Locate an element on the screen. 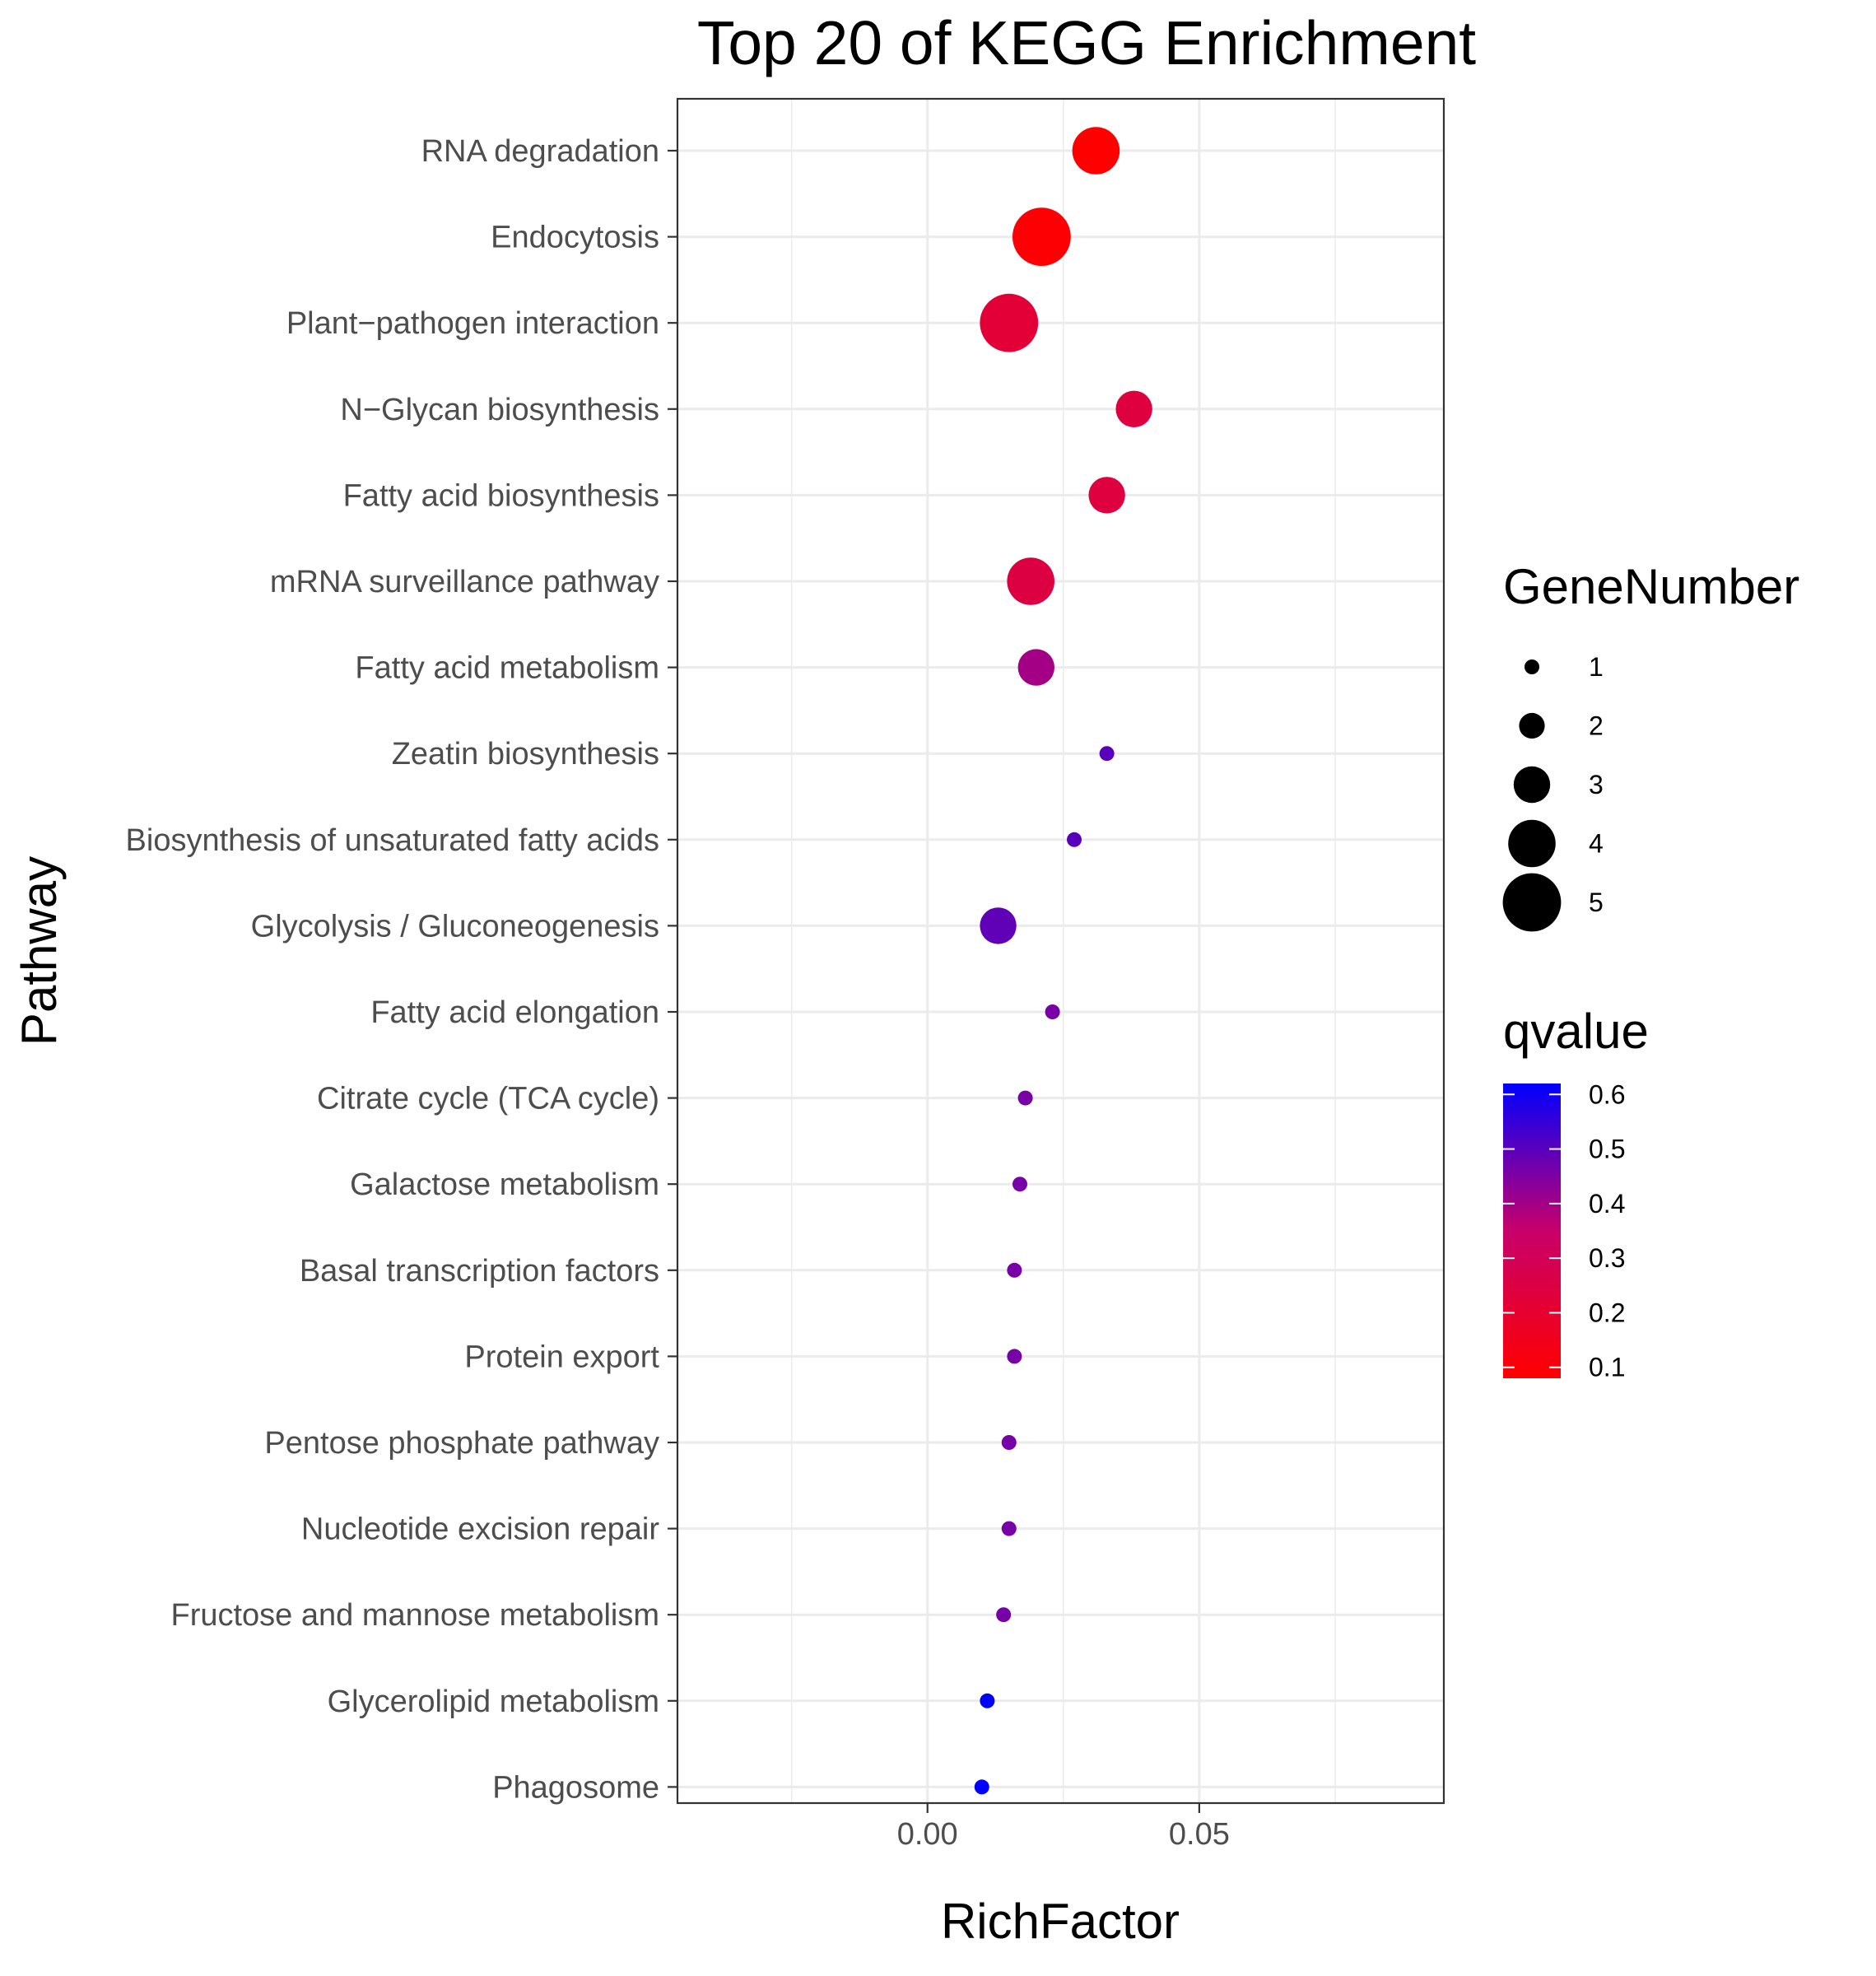  y-tick-label: Plant−pathogen interaction is located at coordinates (472, 323).